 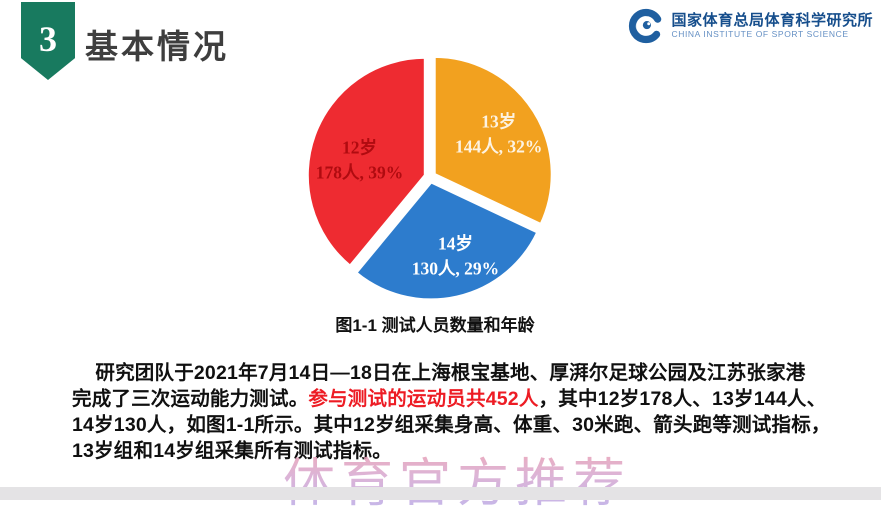 I want to click on page-title: 基本情况, so click(x=157, y=46).